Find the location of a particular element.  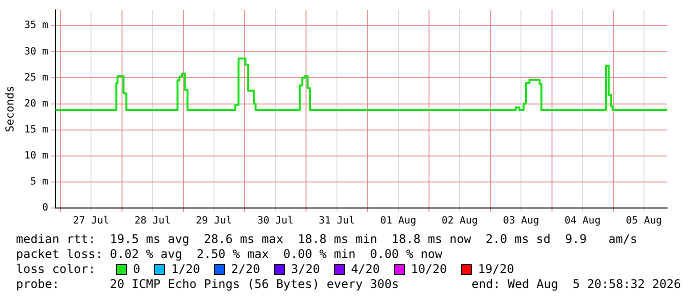

legend-label: 2/20 is located at coordinates (245, 269).